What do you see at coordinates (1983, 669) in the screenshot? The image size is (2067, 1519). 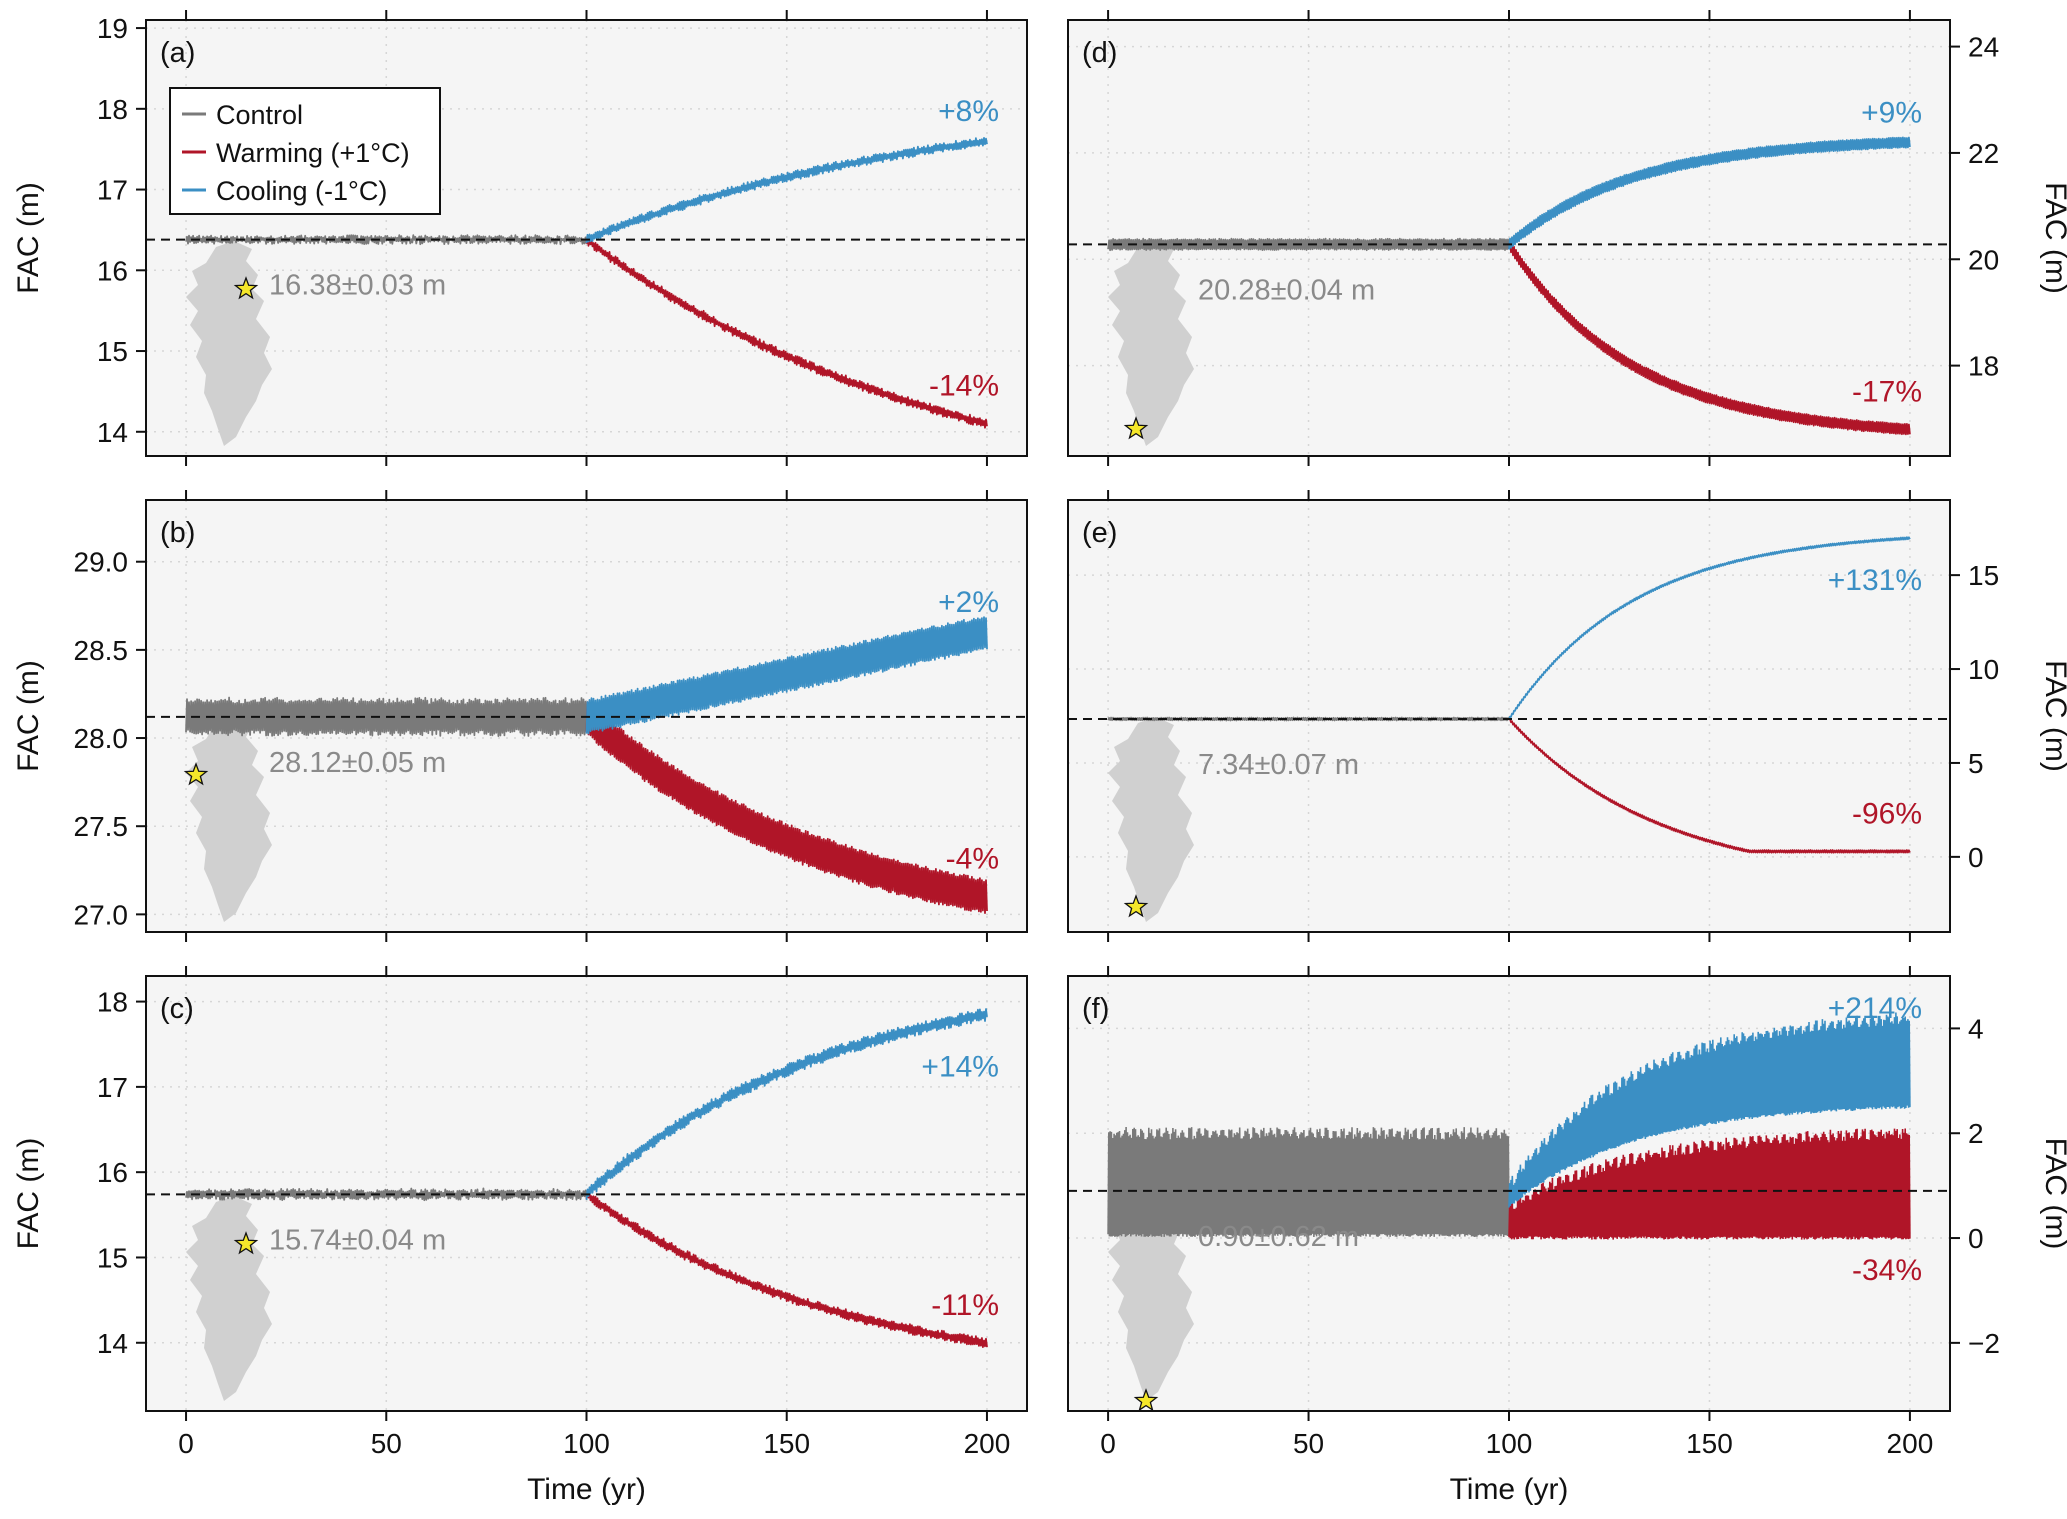 I see `y-tick-label: 10` at bounding box center [1983, 669].